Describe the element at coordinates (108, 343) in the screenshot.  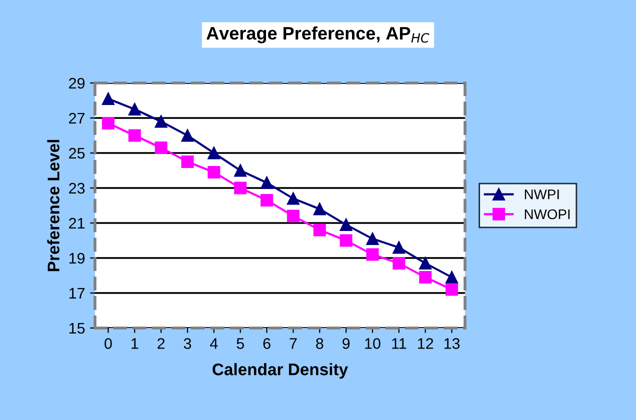
I see `x-tick-label: 0` at that location.